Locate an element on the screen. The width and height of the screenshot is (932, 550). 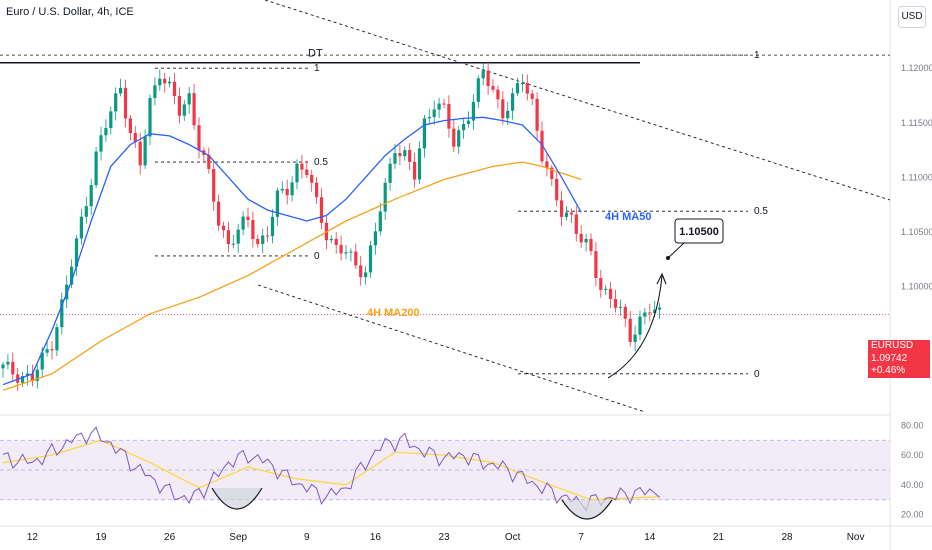
price-tag-change: +0.46% is located at coordinates (888, 370).